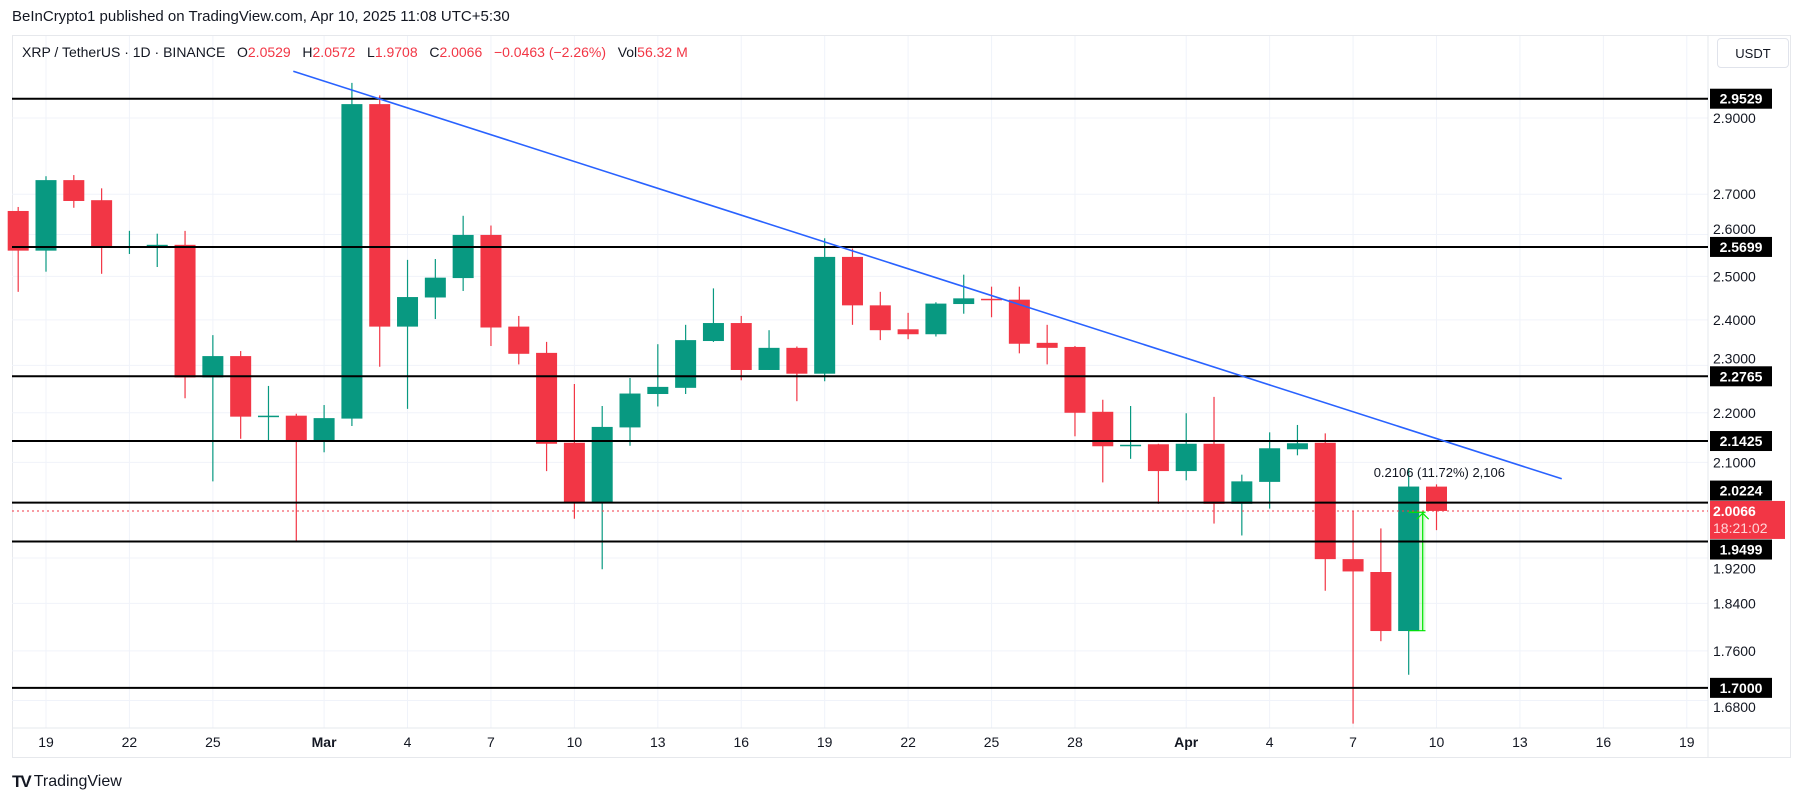 This screenshot has height=803, width=1804. Describe the element at coordinates (242, 52) in the screenshot. I see `open-label: O` at that location.